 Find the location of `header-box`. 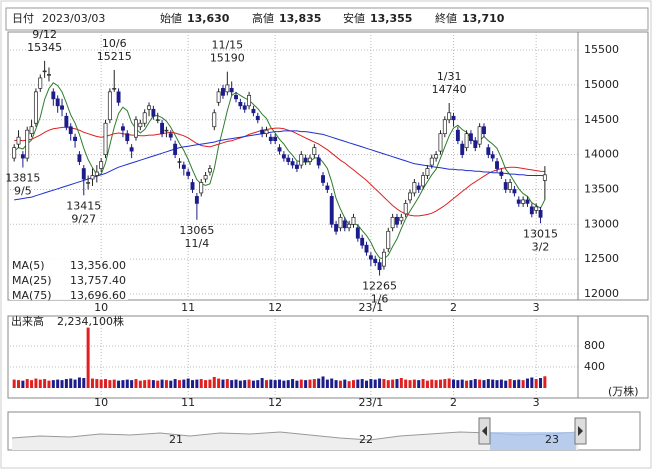

header-box is located at coordinates (327, 19).